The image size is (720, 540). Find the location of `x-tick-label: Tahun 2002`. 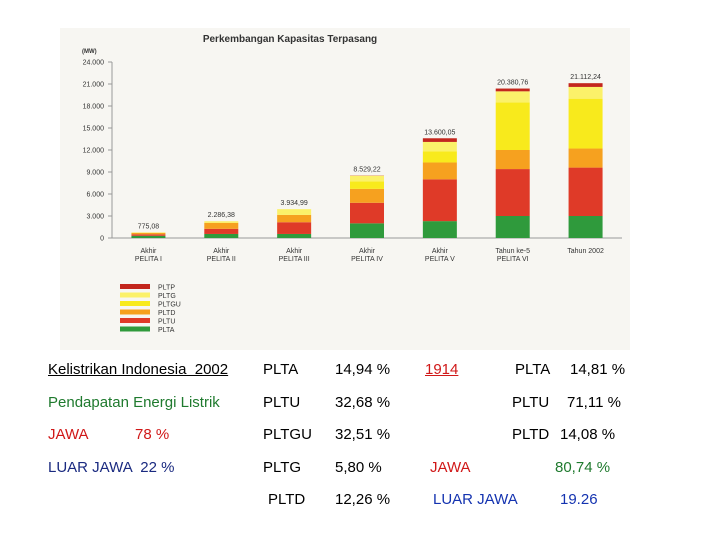

x-tick-label: Tahun 2002 is located at coordinates (585, 251).